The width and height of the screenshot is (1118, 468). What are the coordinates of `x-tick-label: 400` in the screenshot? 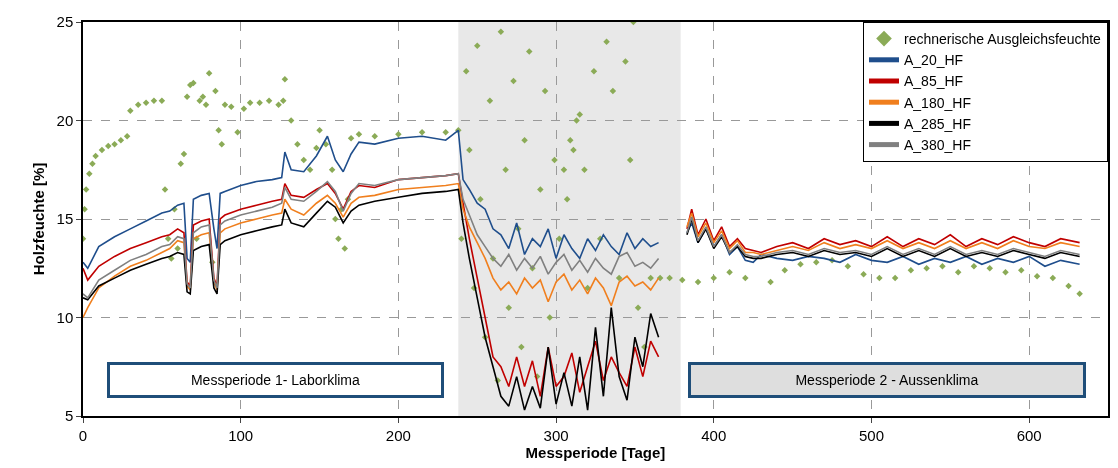 It's located at (714, 435).